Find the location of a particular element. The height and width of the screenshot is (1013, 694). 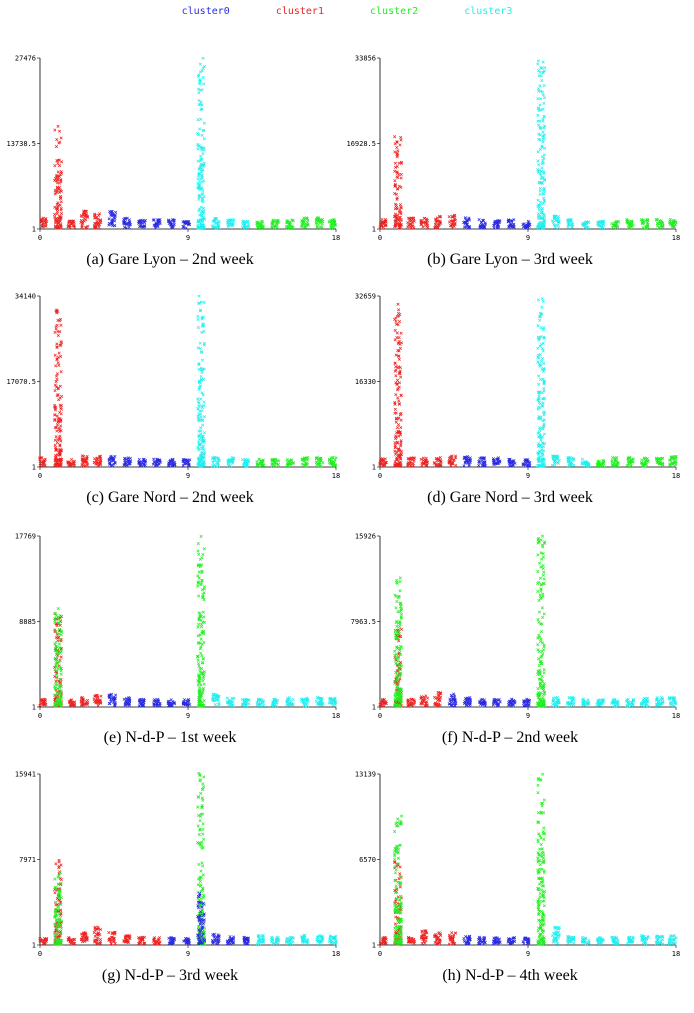

panel-g: 1 7971 15941 0 9 18 (g) N-d-P – 3rd week is located at coordinates (170, 872).